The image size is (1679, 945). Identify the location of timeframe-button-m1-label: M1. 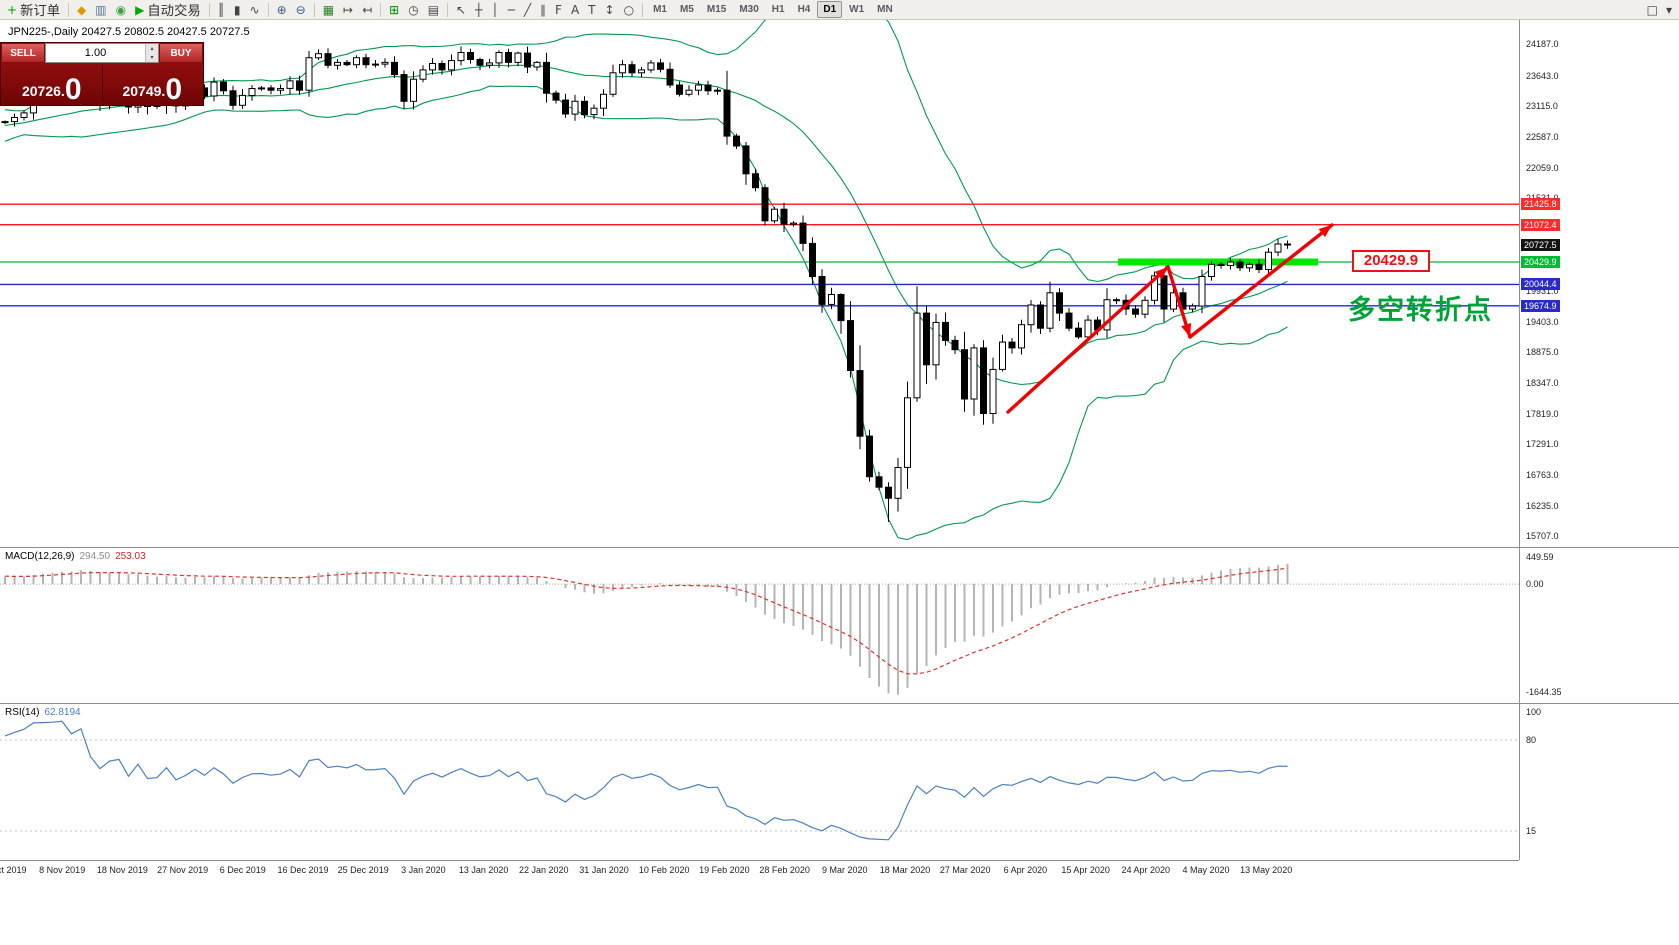
(660, 9).